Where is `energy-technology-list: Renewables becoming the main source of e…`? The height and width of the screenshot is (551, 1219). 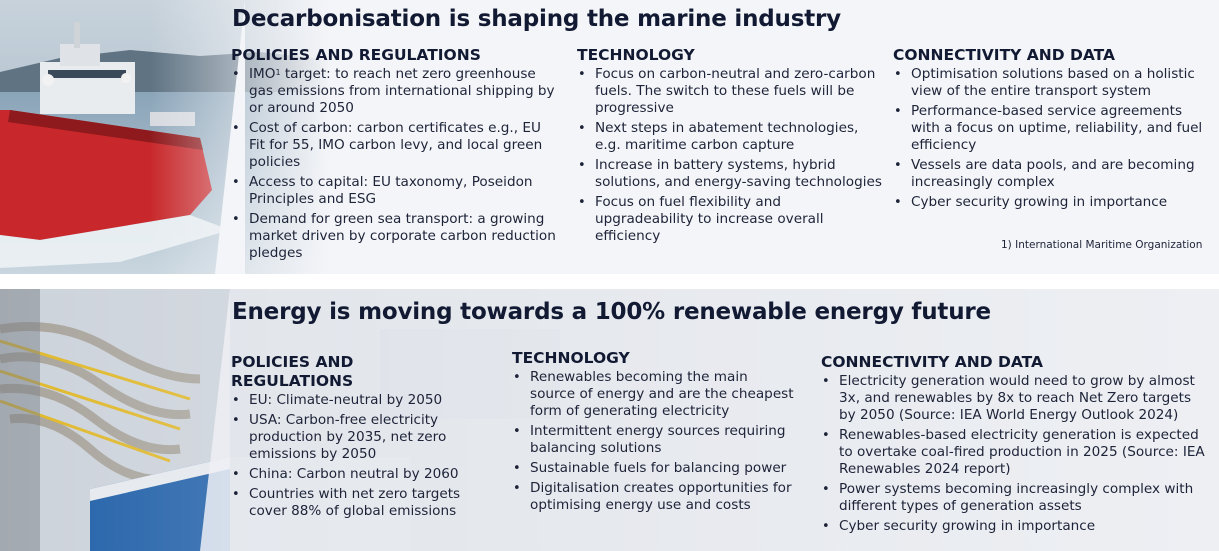 energy-technology-list: Renewables becoming the main source of e… is located at coordinates (654, 441).